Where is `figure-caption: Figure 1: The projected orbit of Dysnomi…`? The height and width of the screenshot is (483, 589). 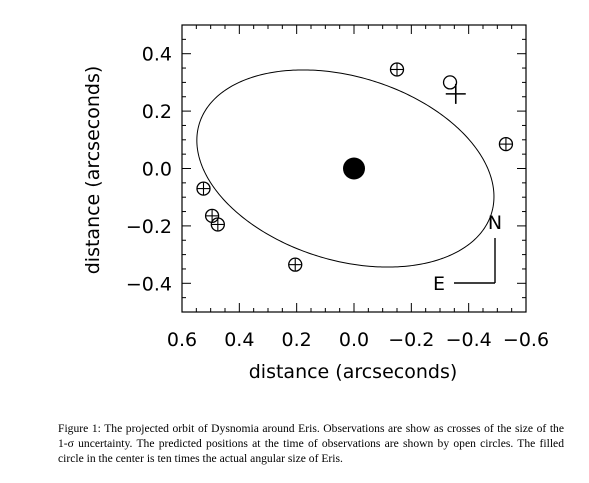
figure-caption: Figure 1: The projected orbit of Dysnomi… is located at coordinates (311, 443).